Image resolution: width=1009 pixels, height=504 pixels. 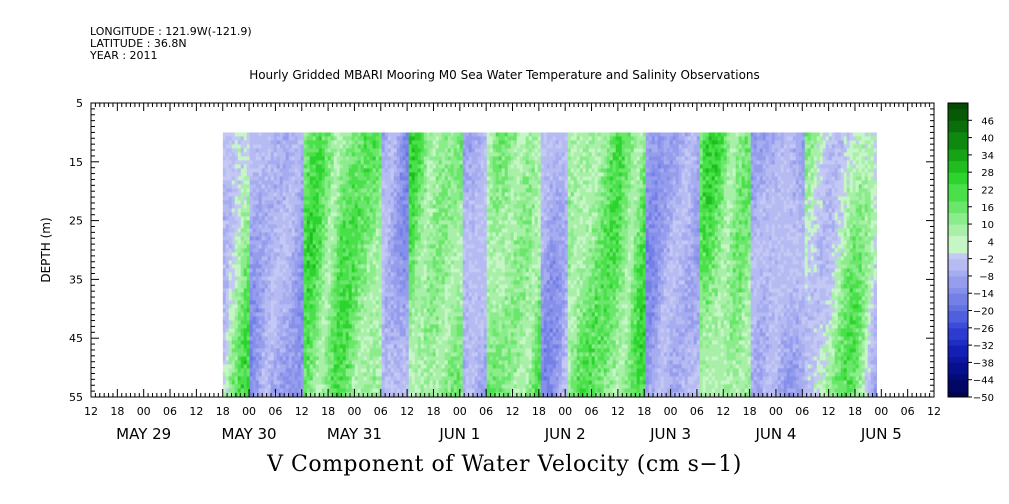 What do you see at coordinates (143, 434) in the screenshot?
I see `x-day-label: MAY 29` at bounding box center [143, 434].